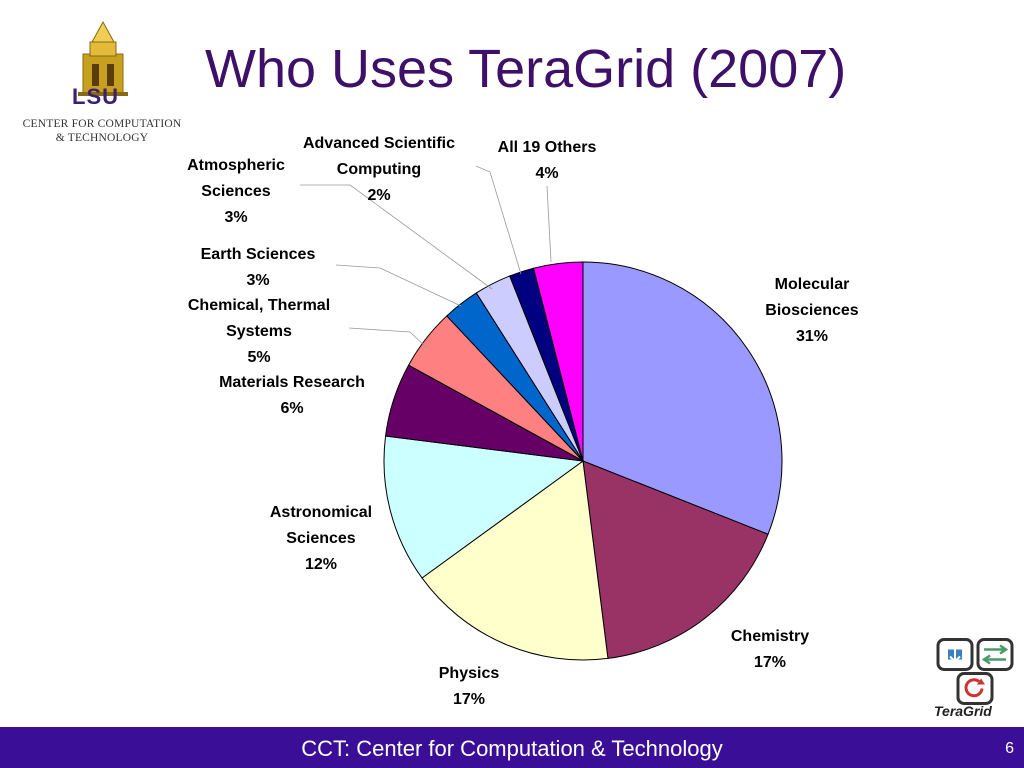  I want to click on slice-label-earth-sciences: Earth Sciences 3%, so click(258, 267).